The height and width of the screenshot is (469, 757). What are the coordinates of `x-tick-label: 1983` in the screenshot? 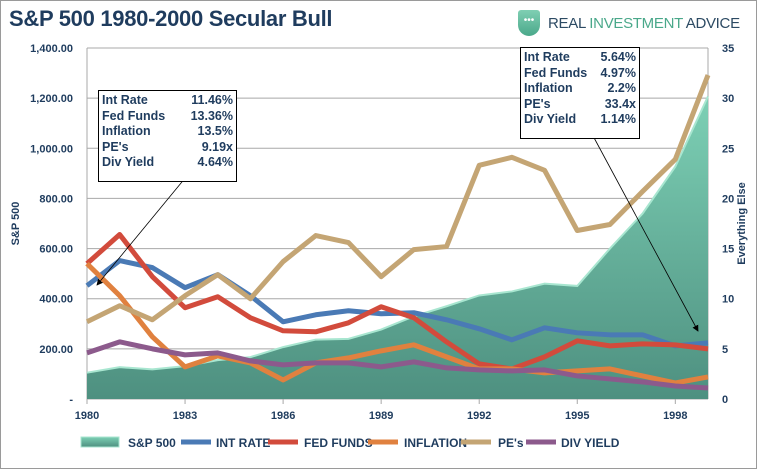 It's located at (185, 416).